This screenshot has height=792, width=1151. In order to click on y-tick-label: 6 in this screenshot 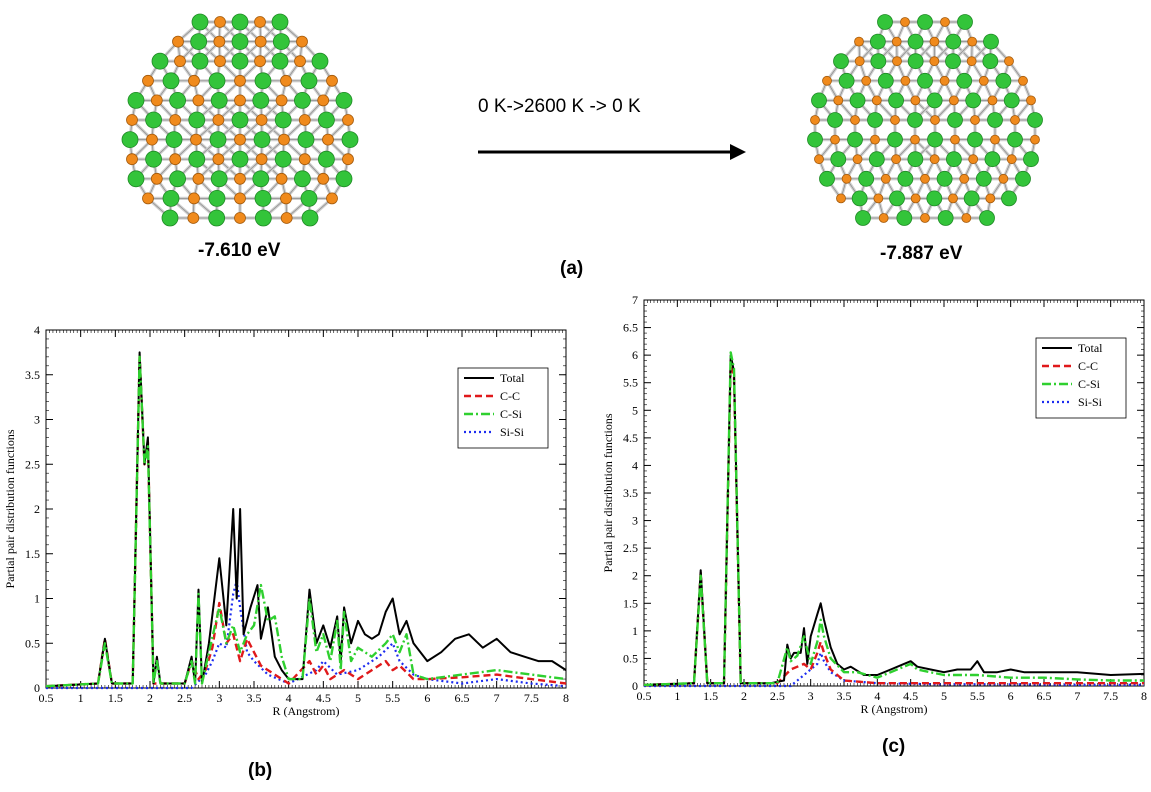, I will do `click(635, 355)`.